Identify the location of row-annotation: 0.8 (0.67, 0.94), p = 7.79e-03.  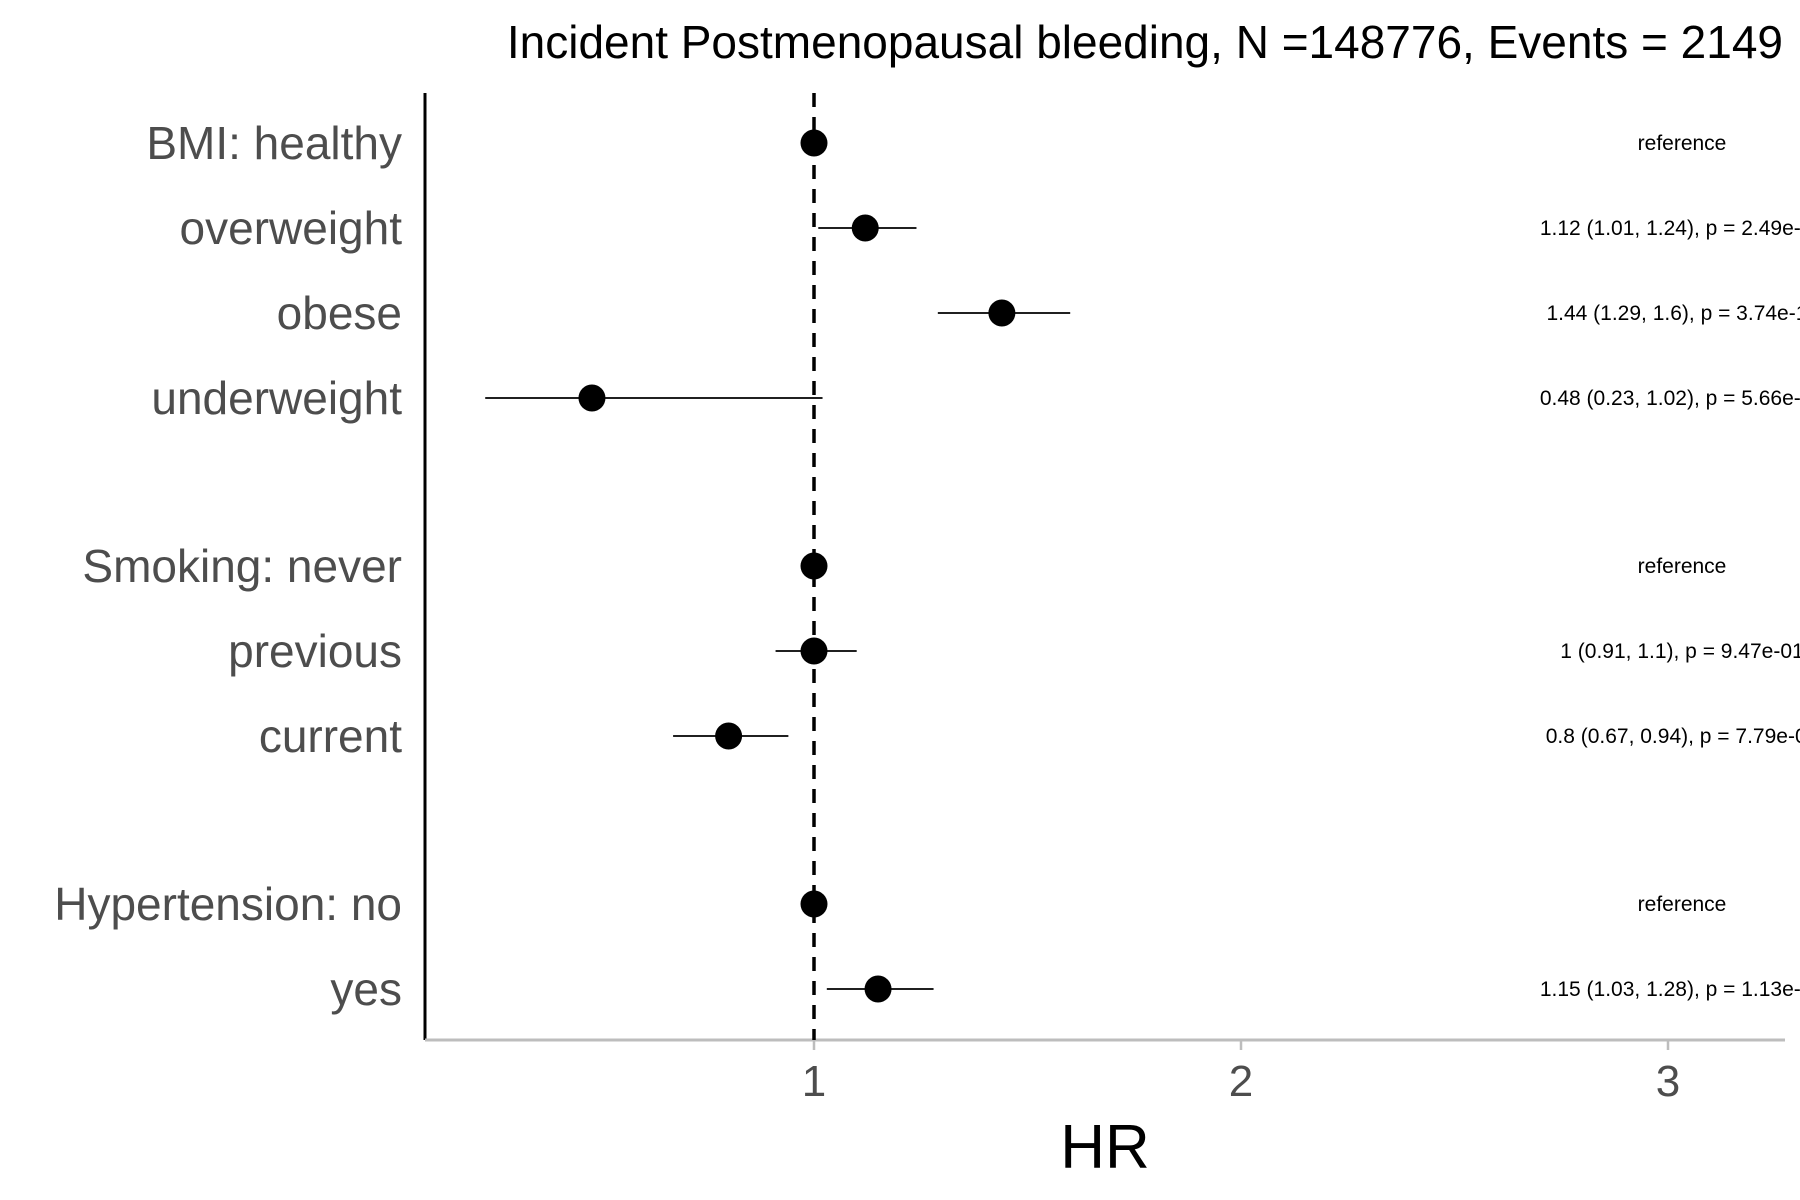
(1673, 736).